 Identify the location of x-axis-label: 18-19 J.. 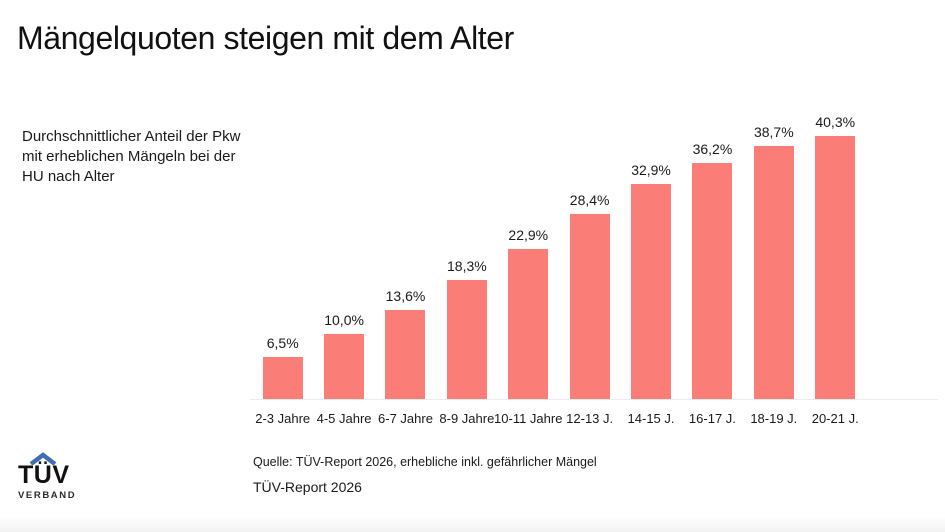
(774, 418).